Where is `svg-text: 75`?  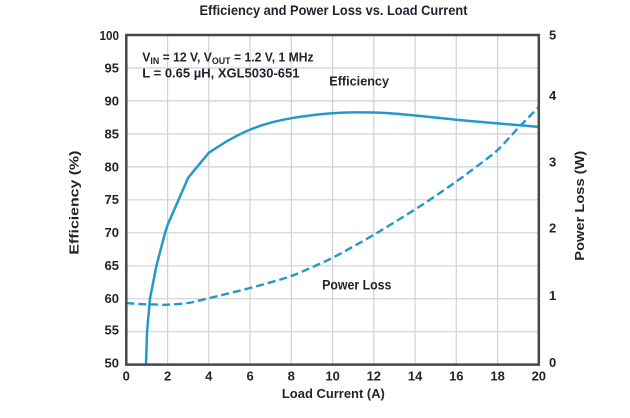
svg-text: 75 is located at coordinates (112, 199).